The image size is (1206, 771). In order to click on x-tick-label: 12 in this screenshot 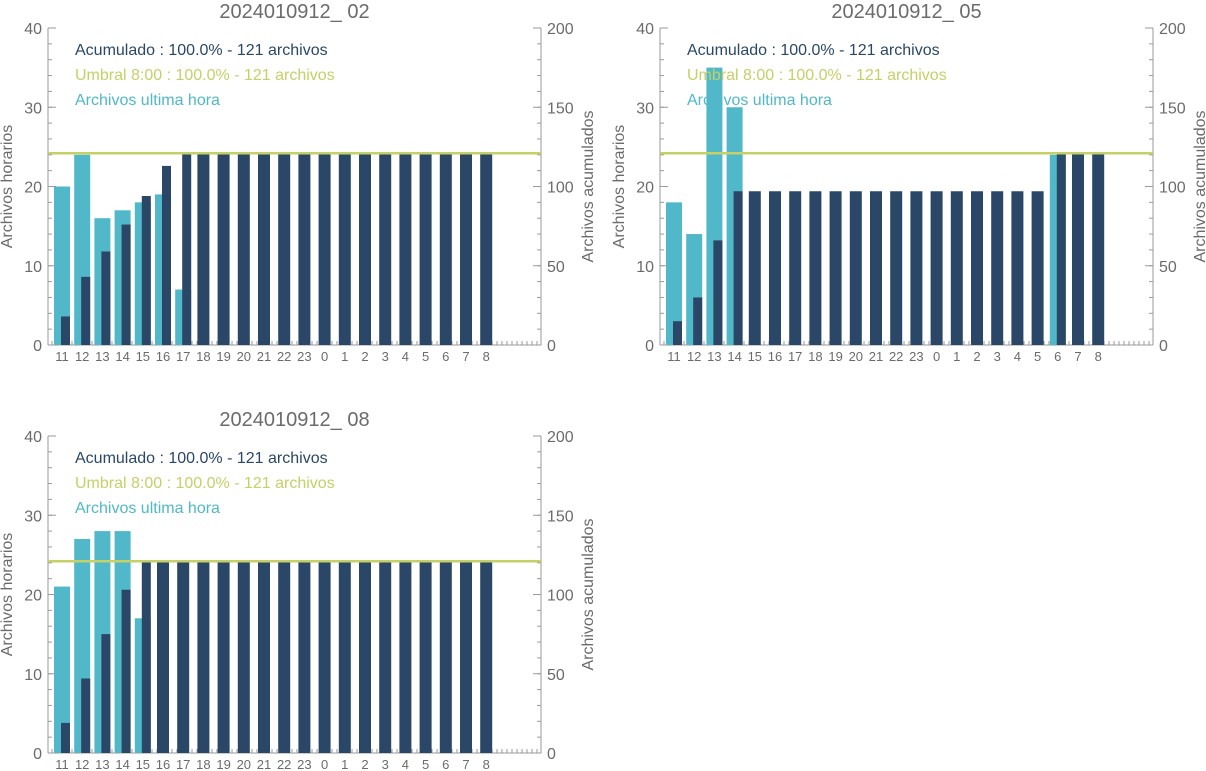, I will do `click(82, 356)`.